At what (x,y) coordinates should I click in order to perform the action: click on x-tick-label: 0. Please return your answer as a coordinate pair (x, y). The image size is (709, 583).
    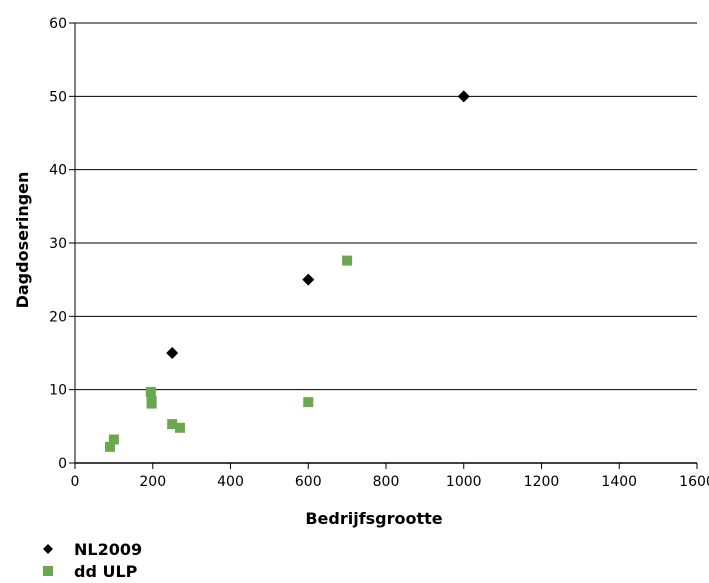
    Looking at the image, I should click on (75, 482).